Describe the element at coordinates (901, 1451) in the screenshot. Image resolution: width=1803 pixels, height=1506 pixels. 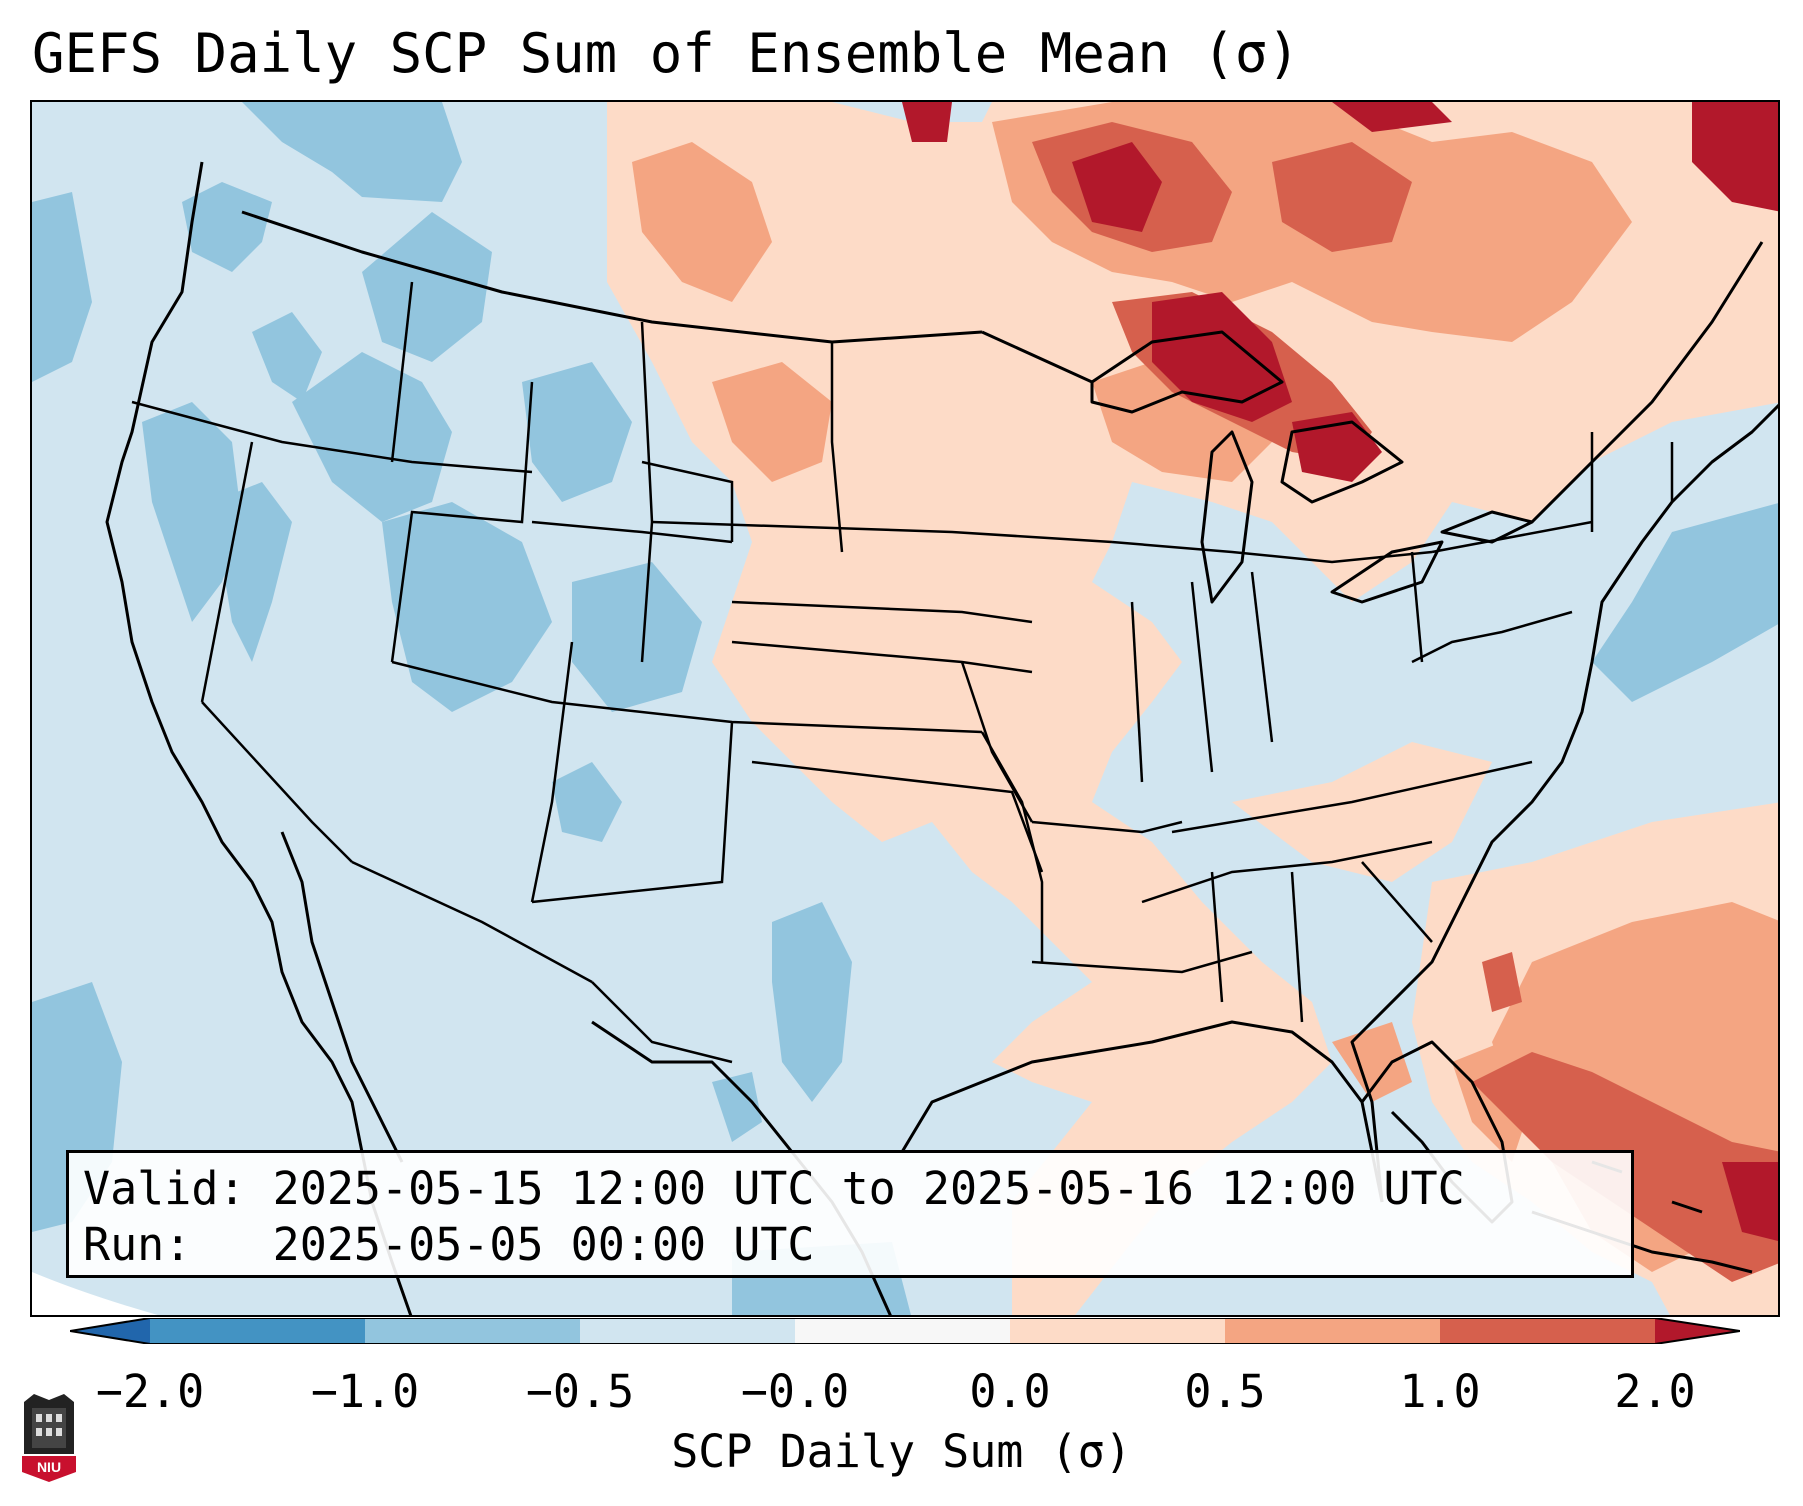
I see `colorbar-label: SCP Daily Sum (σ)` at that location.